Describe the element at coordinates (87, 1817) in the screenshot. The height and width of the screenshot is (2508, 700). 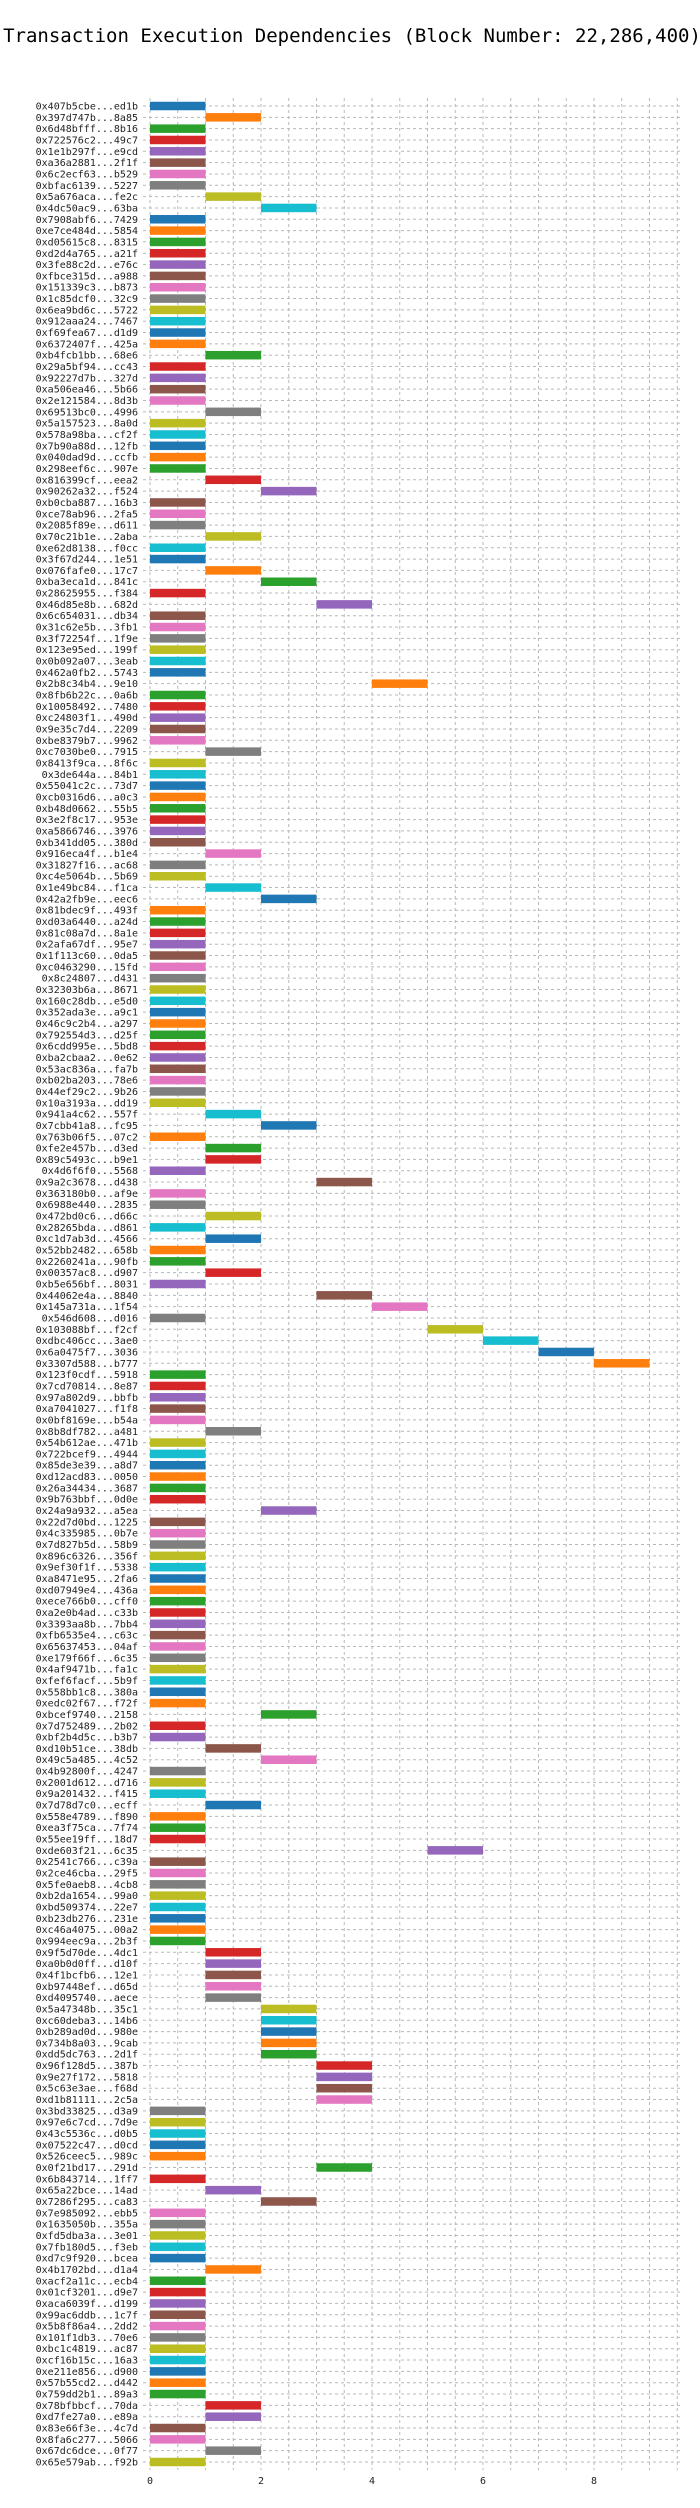
I see `transaction-label: 0x558e4789...f890` at that location.